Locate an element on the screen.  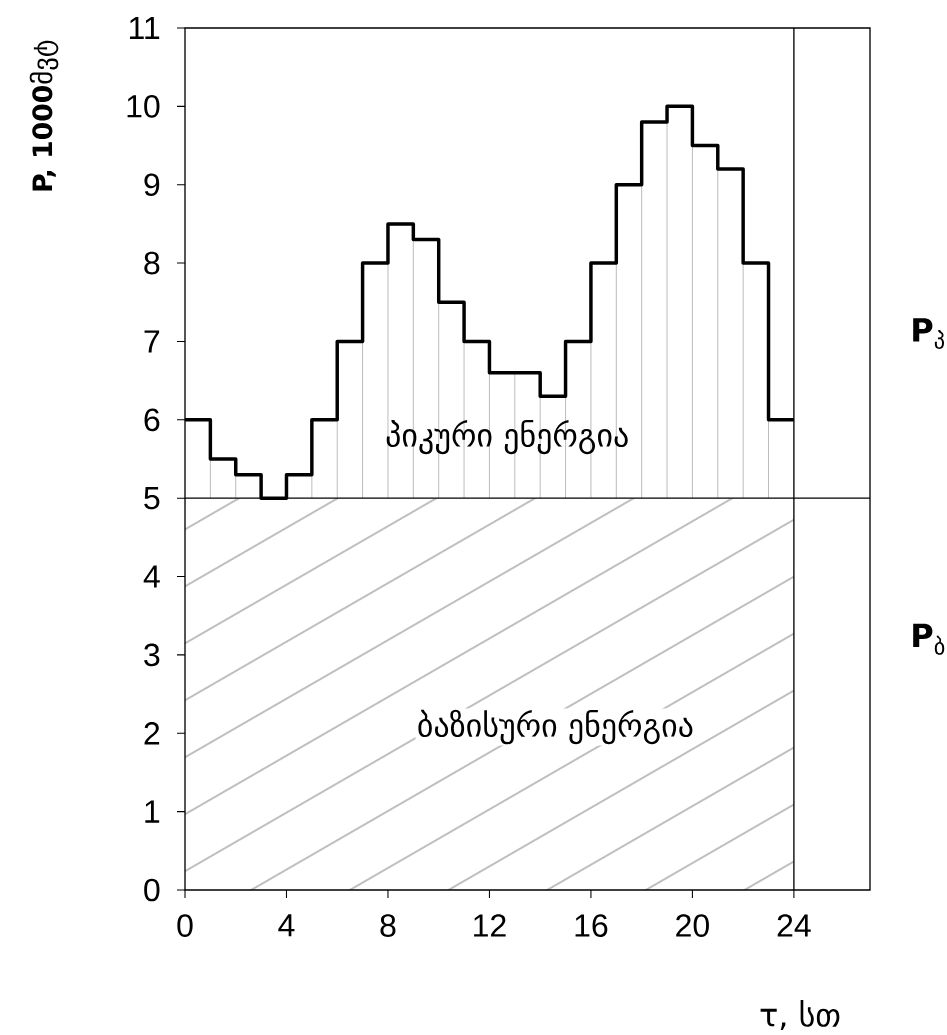
text: P$_{პ}$ is located at coordinates (929, 334).